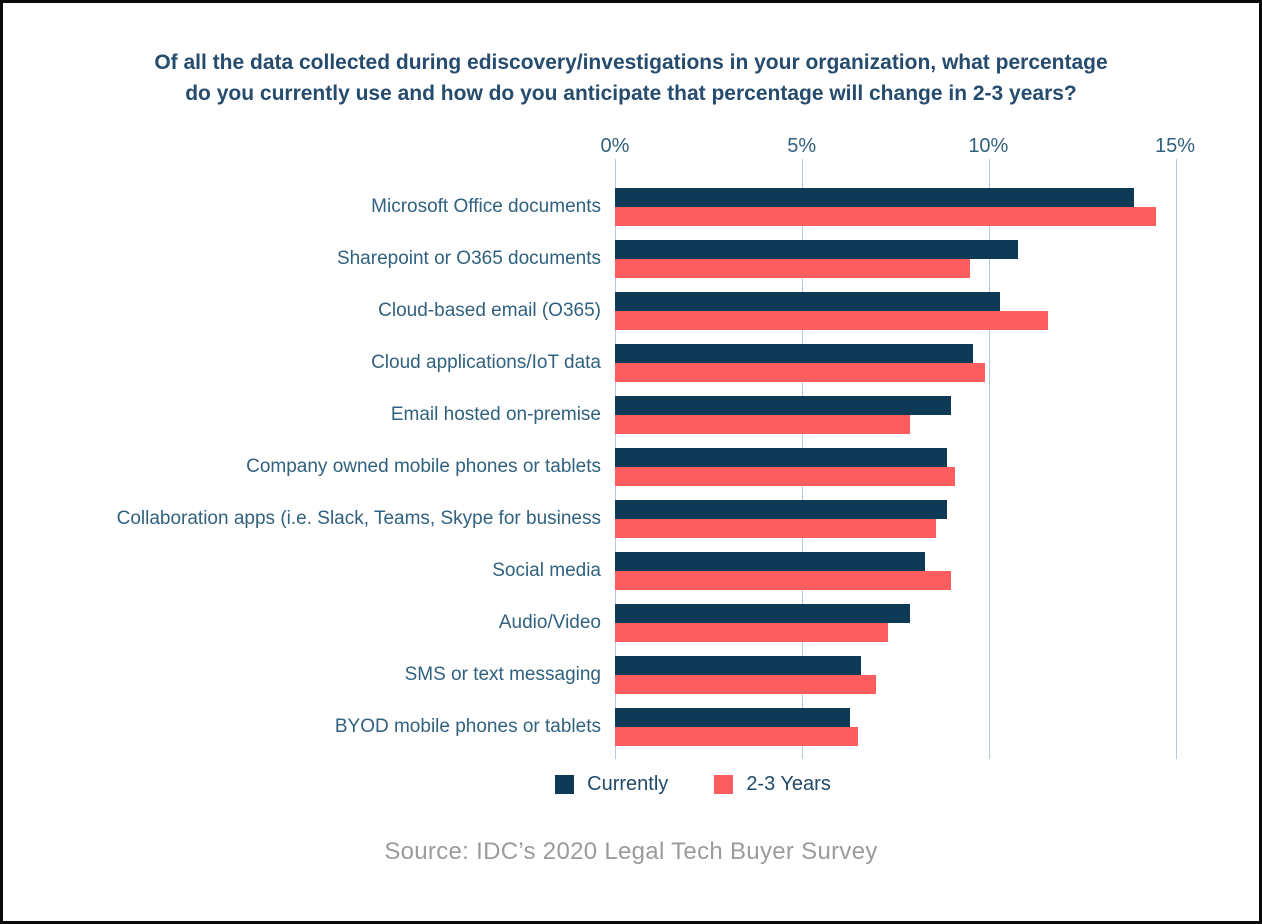 The image size is (1262, 924). I want to click on category-row: Social media, so click(631, 571).